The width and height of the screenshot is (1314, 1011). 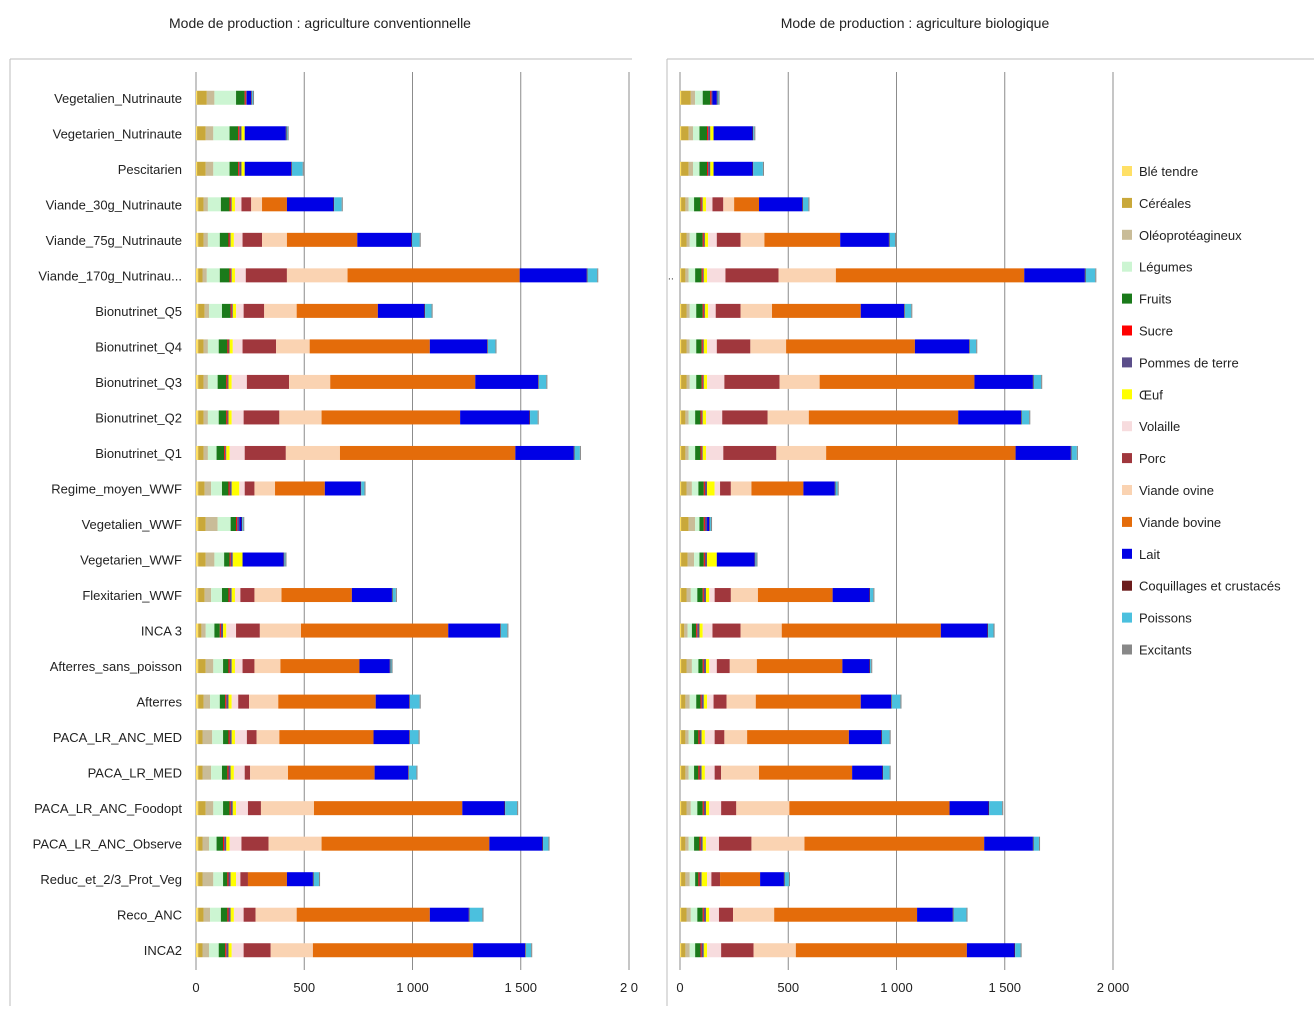 I want to click on category-label: Regime_moyen_WWF, so click(x=116, y=488).